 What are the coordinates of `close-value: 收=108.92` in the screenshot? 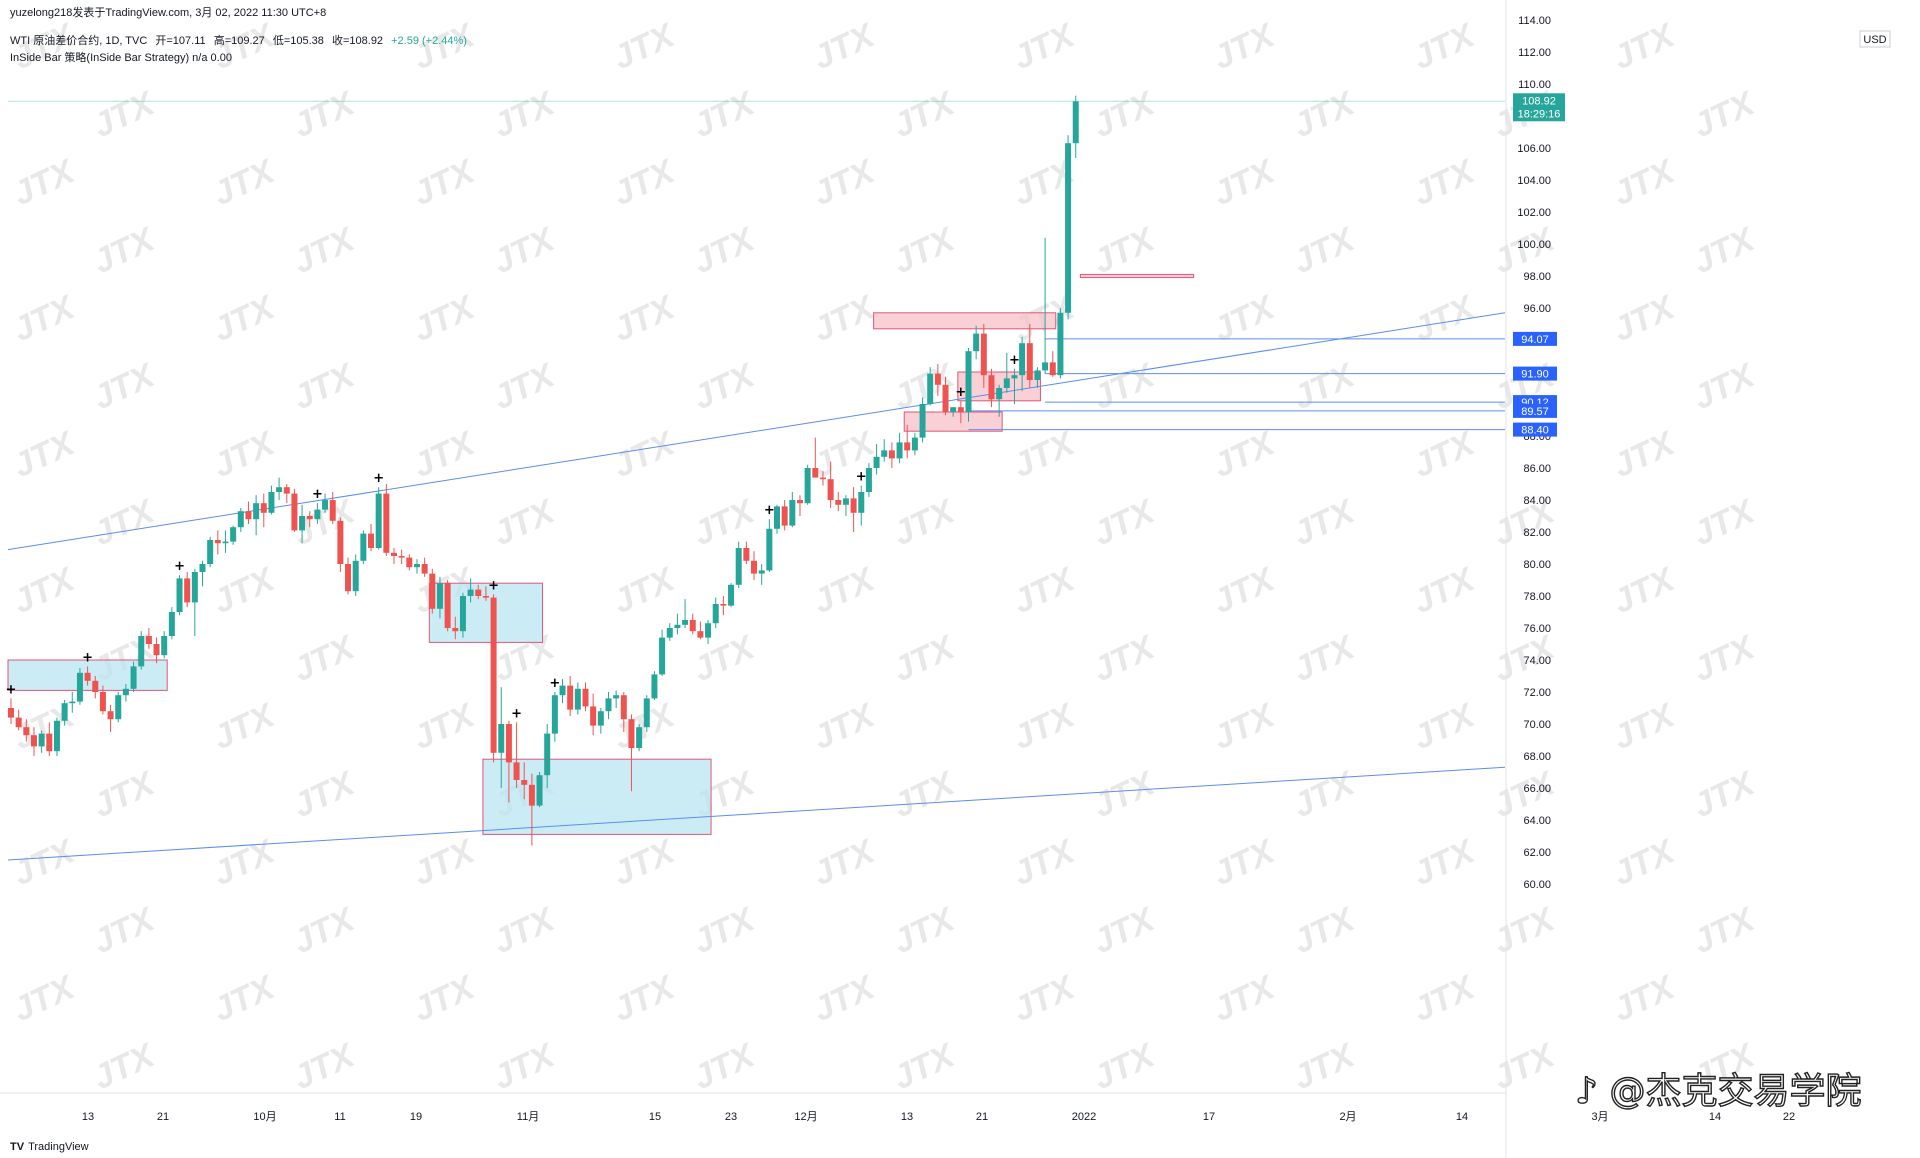 It's located at (357, 41).